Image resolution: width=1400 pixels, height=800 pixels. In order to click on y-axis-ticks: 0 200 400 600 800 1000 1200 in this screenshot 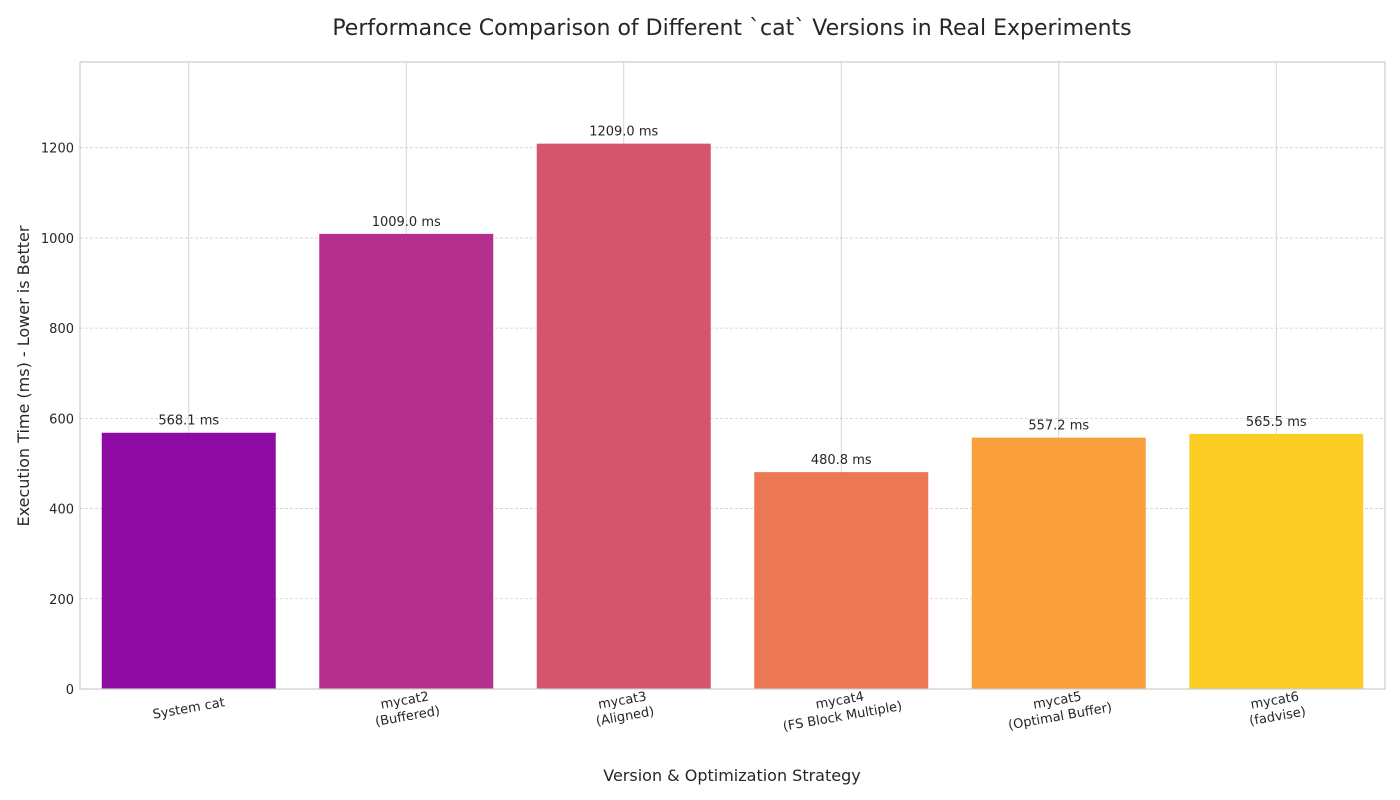, I will do `click(57, 420)`.